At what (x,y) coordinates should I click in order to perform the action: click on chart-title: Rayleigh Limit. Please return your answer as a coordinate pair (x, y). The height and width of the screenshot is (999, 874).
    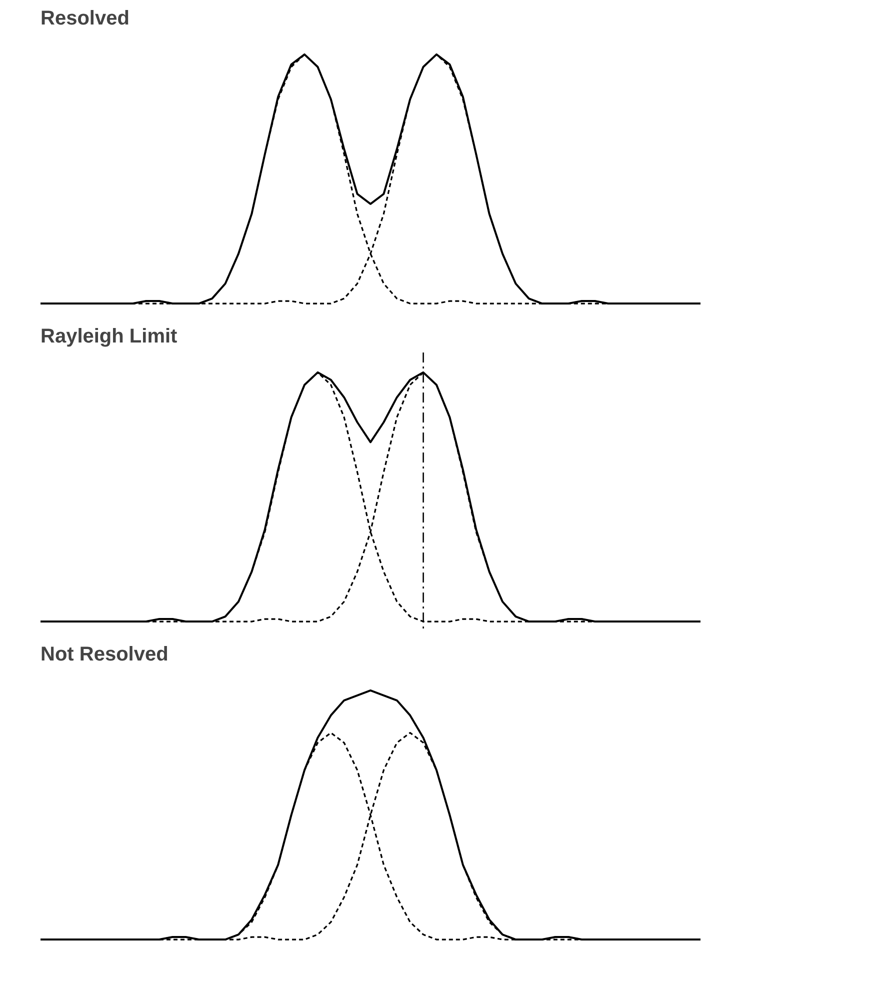
    Looking at the image, I should click on (109, 337).